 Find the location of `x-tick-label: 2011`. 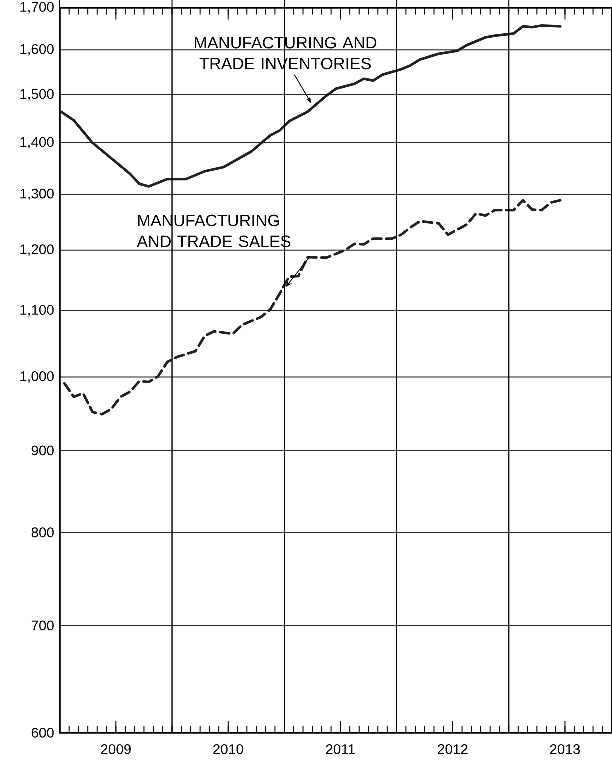

x-tick-label: 2011 is located at coordinates (340, 749).